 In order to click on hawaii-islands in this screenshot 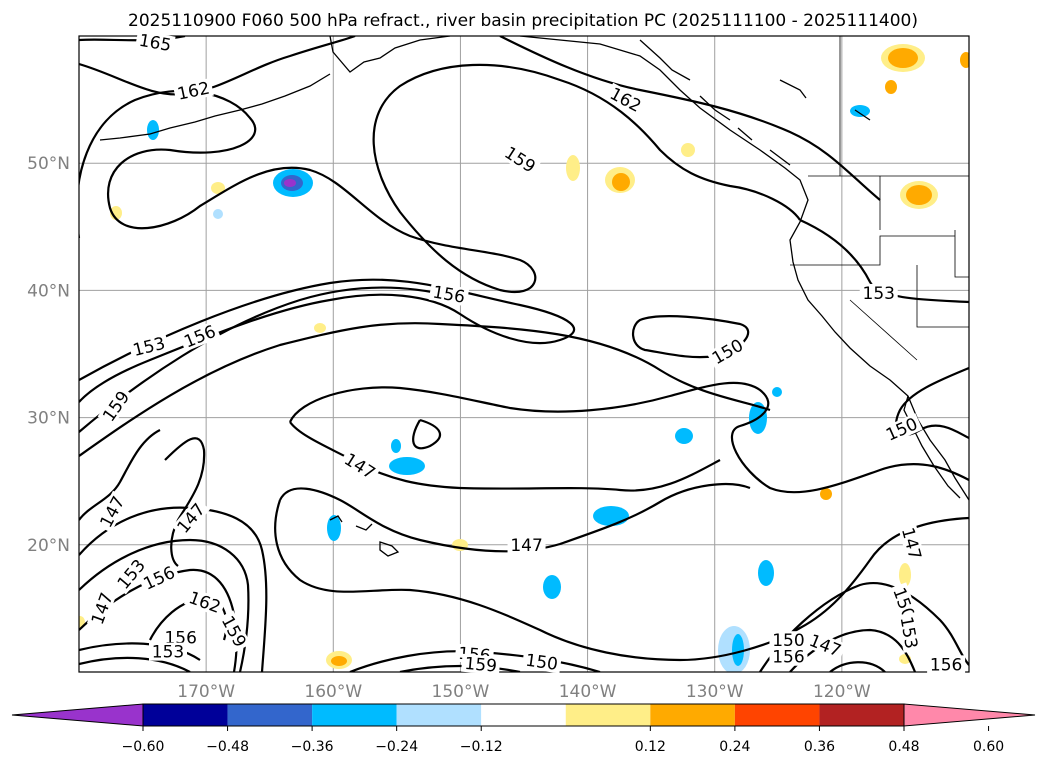, I will do `click(364, 536)`.